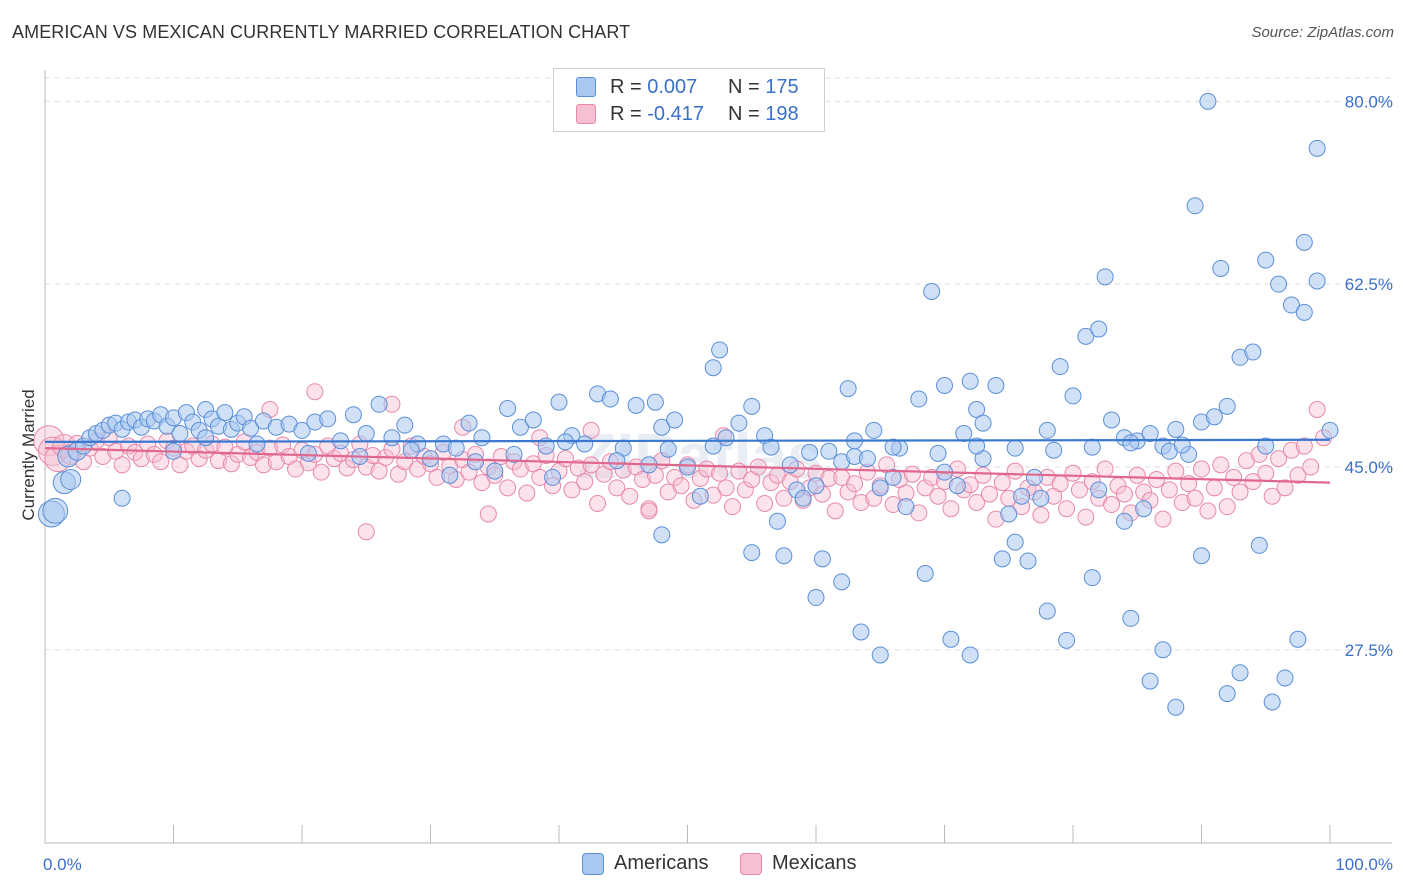 This screenshot has height=892, width=1406. Describe the element at coordinates (1369, 284) in the screenshot. I see `y-tick-label: 62.5%` at that location.